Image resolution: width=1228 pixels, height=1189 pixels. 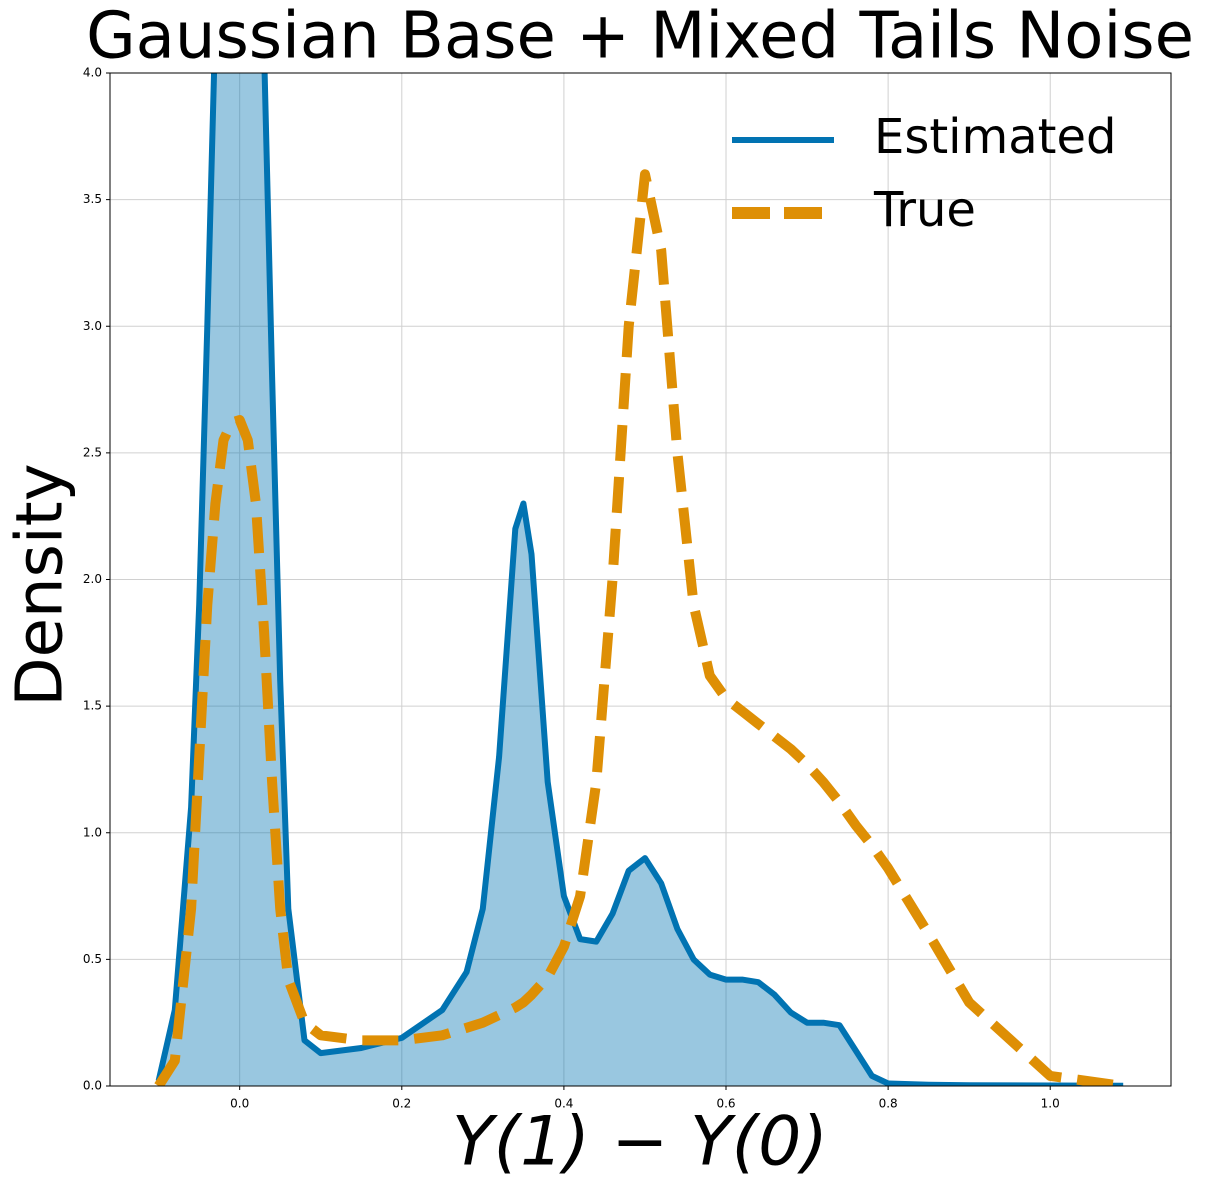 What do you see at coordinates (92, 579) in the screenshot?
I see `y-tick-label: 2.0` at bounding box center [92, 579].